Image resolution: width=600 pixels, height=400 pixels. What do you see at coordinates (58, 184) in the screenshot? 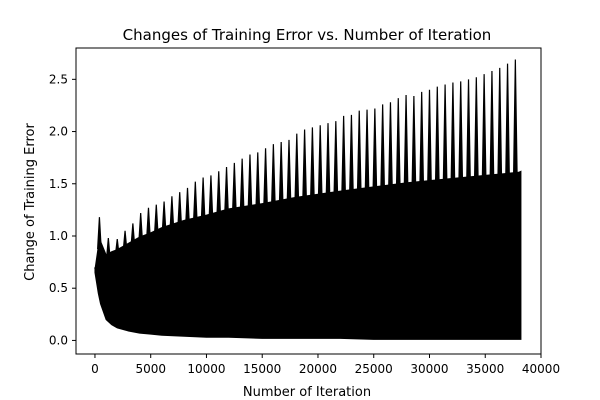
I see `y-tick-label: 1.5` at bounding box center [58, 184].